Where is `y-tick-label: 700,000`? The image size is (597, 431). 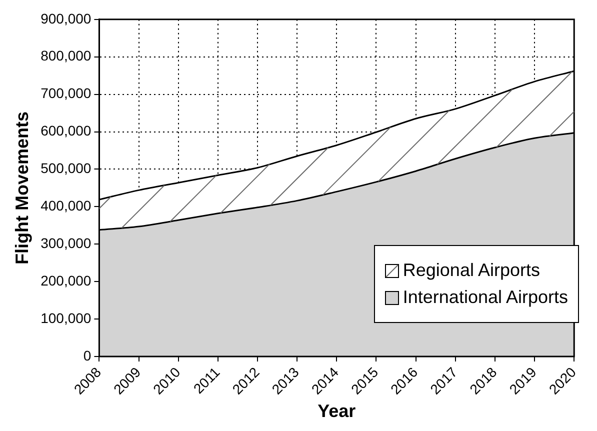 y-tick-label: 700,000 is located at coordinates (66, 93).